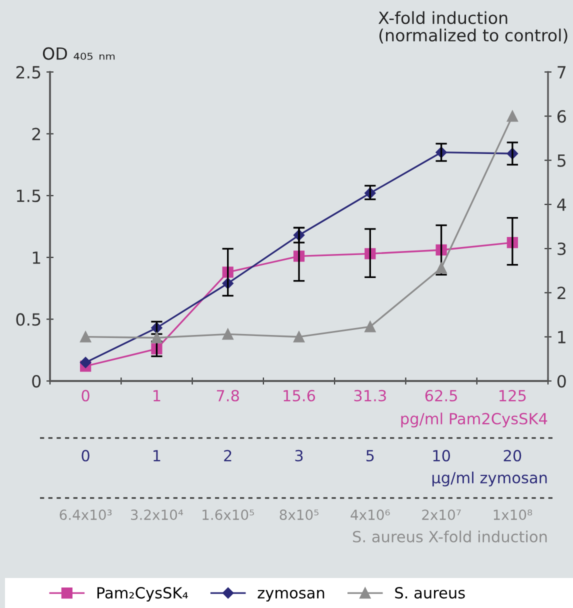 This screenshot has width=573, height=608. I want to click on text: 1x10⁸, so click(513, 515).